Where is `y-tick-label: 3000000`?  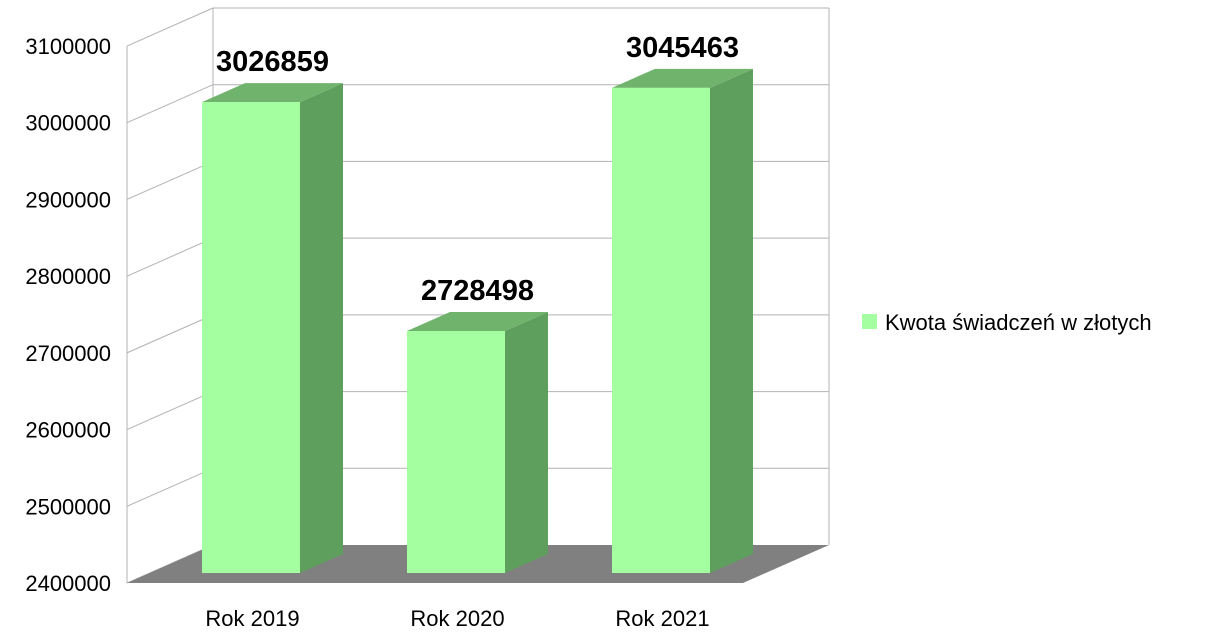 y-tick-label: 3000000 is located at coordinates (68, 123).